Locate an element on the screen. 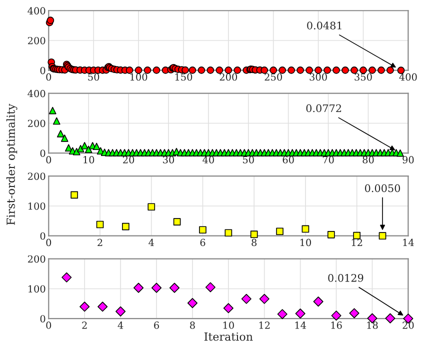 Image resolution: width=423 pixels, height=354 pixels. x-tick-label: 40 is located at coordinates (208, 160).